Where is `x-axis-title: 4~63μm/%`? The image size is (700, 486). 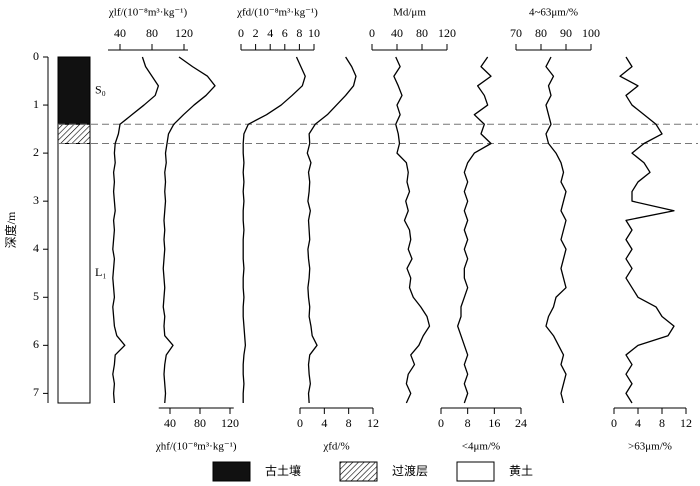
x-axis-title: 4~63μm/% is located at coordinates (553, 13).